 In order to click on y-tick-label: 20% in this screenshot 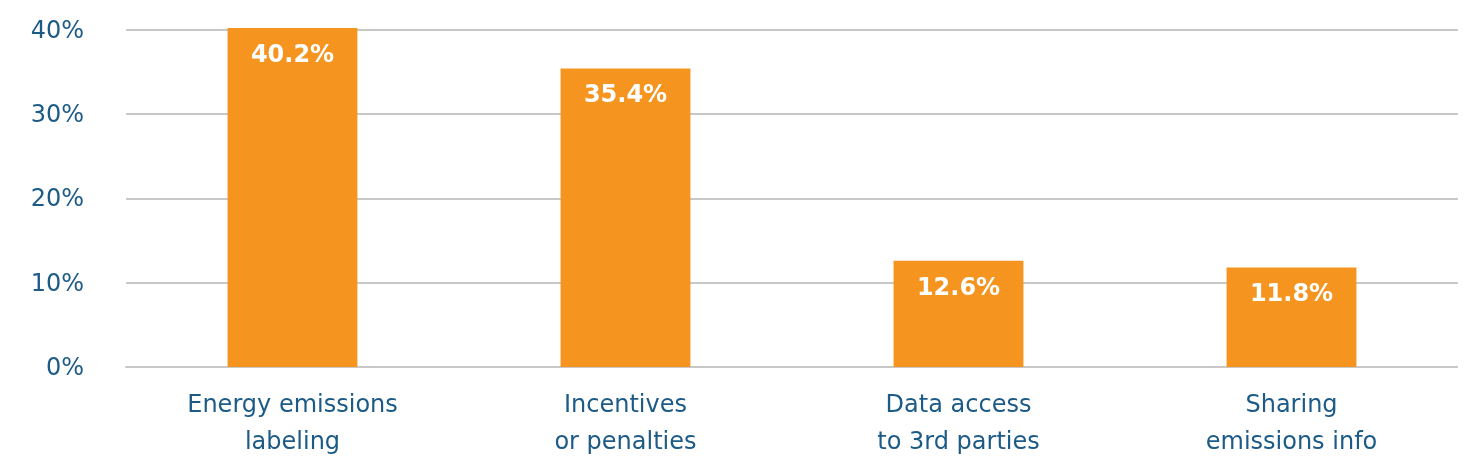, I will do `click(57, 198)`.